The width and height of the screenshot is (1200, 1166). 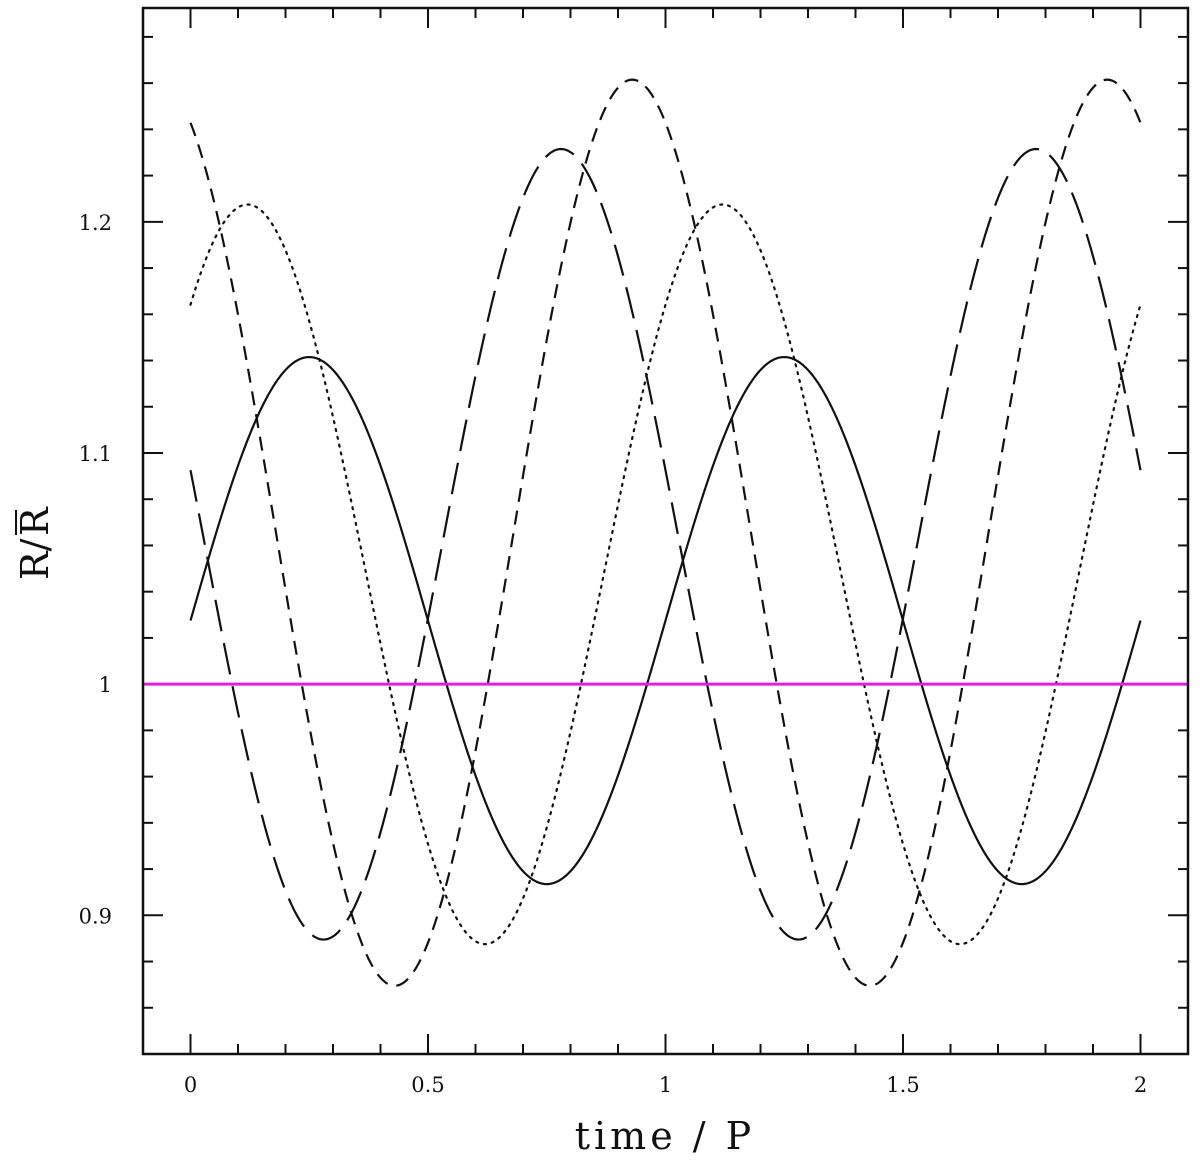 I want to click on x-axis-title: time / P, so click(x=665, y=1136).